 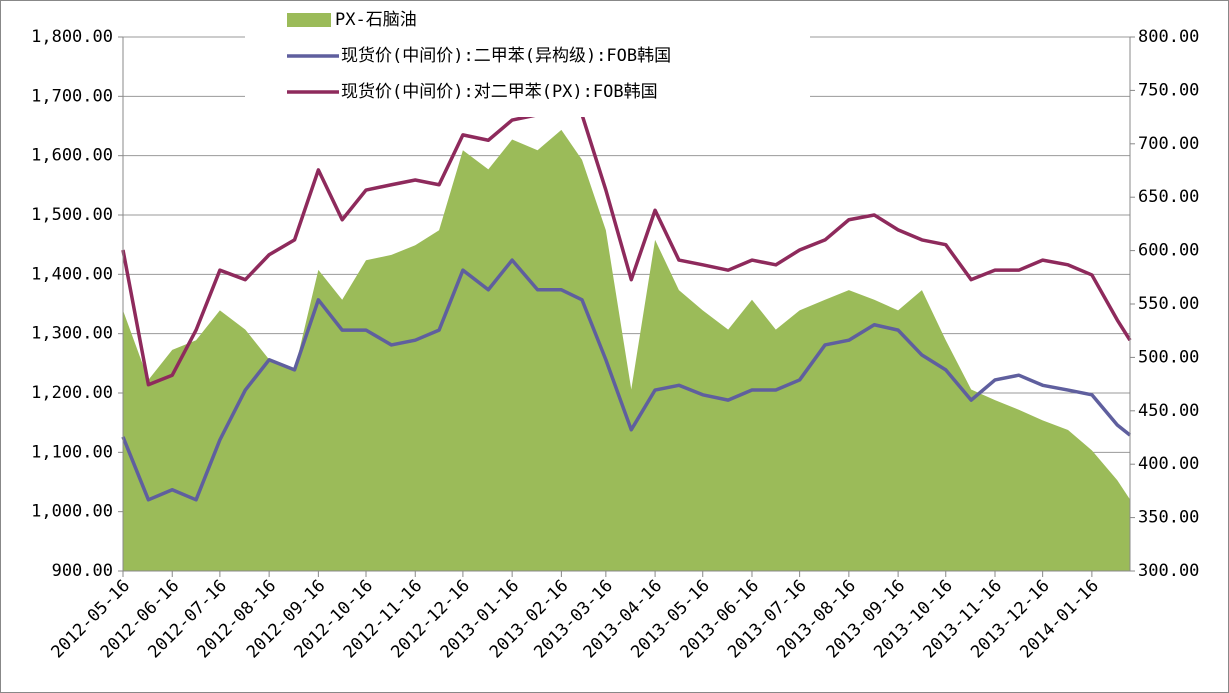 What do you see at coordinates (72, 334) in the screenshot?
I see `y-tick-label: 1,300.00` at bounding box center [72, 334].